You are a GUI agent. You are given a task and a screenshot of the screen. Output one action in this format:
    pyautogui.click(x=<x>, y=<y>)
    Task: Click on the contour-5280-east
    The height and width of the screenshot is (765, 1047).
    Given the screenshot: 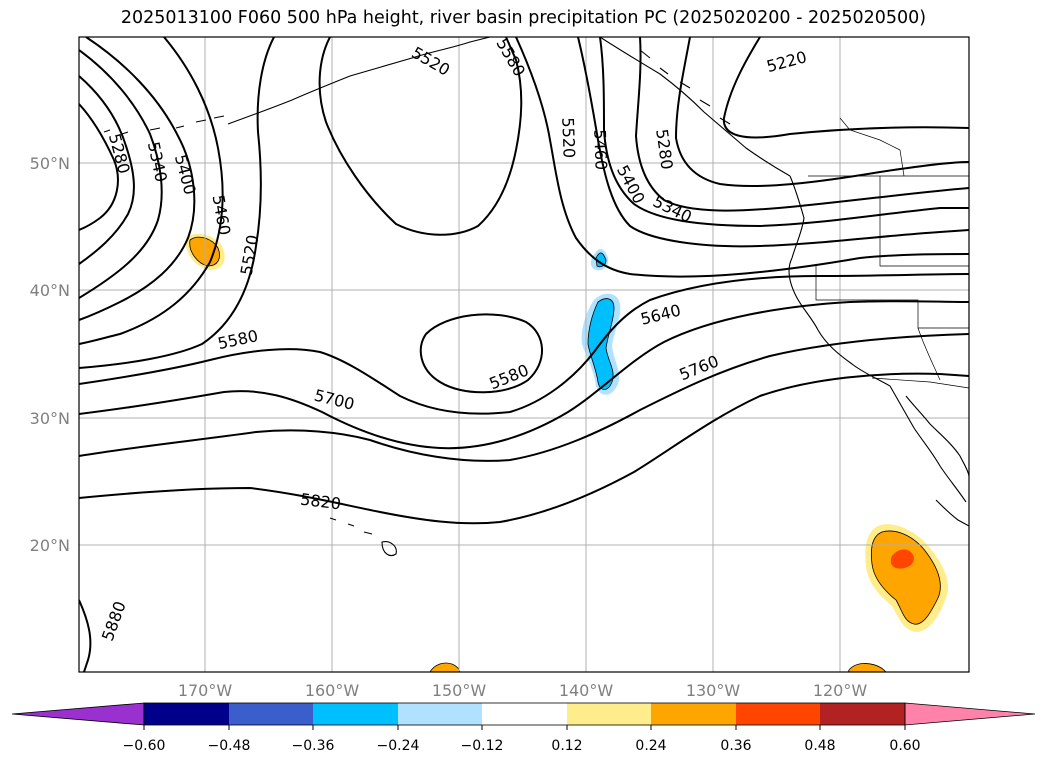 What is the action you would take?
    pyautogui.click(x=821, y=112)
    